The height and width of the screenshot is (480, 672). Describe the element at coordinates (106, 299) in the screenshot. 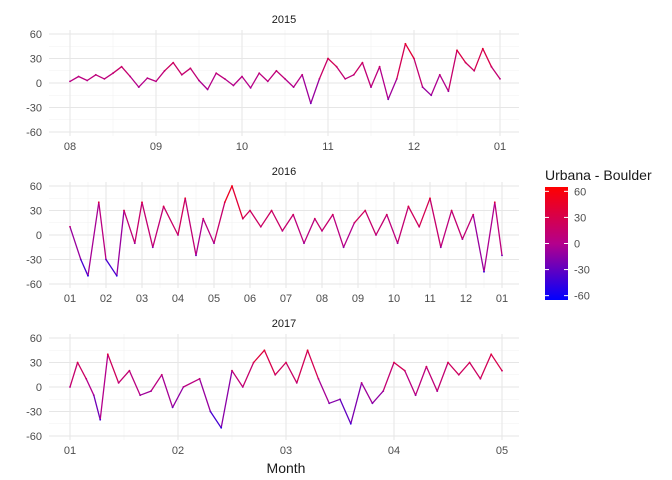

I see `x-tick-label: 02` at that location.